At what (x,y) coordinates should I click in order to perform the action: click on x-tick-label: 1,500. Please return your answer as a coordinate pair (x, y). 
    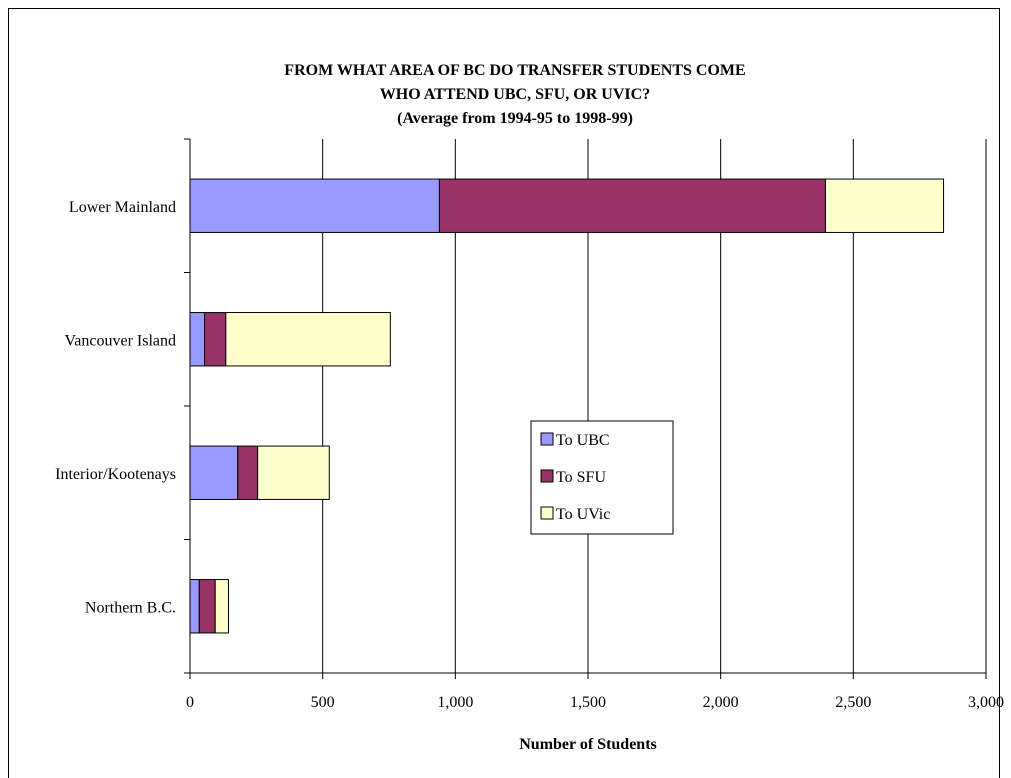
    Looking at the image, I should click on (588, 702).